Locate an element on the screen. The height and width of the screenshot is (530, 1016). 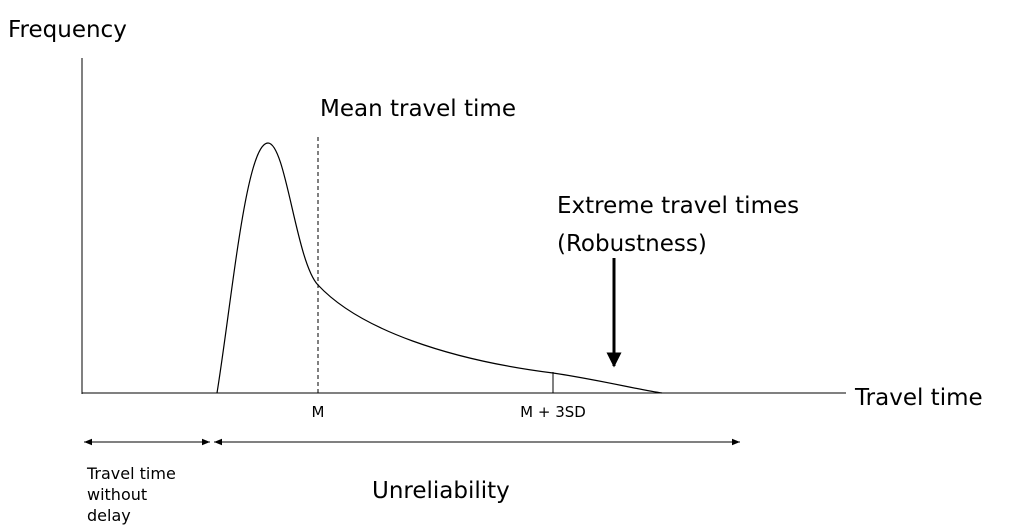
y-axis-label: Frequency is located at coordinates (67, 30).